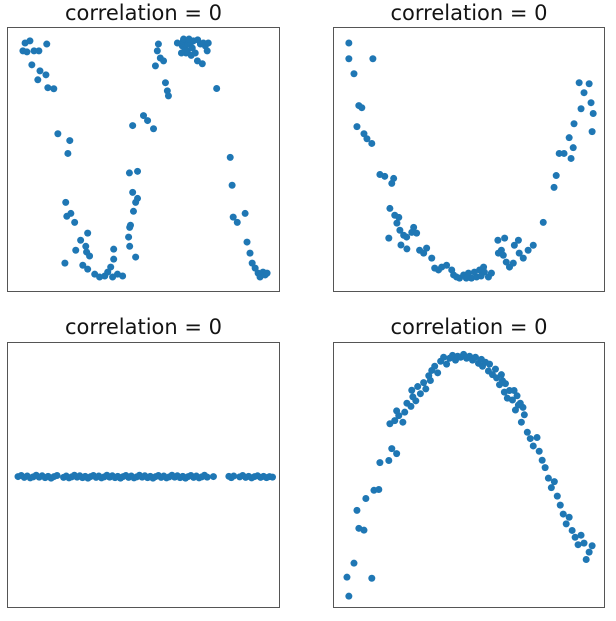 The image size is (616, 621). What do you see at coordinates (143, 327) in the screenshot?
I see `subplot-title-bottom-left: correlation = 0` at bounding box center [143, 327].